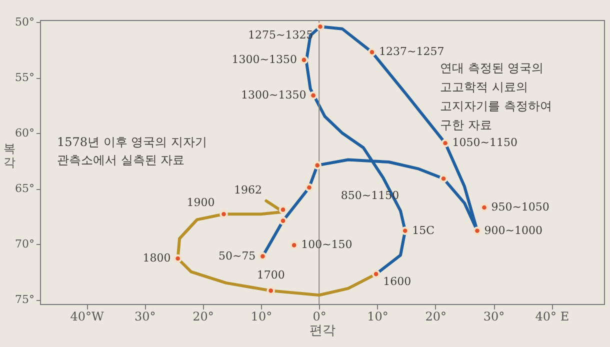 This screenshot has height=347, width=610. I want to click on annotation: 1900, so click(200, 203).